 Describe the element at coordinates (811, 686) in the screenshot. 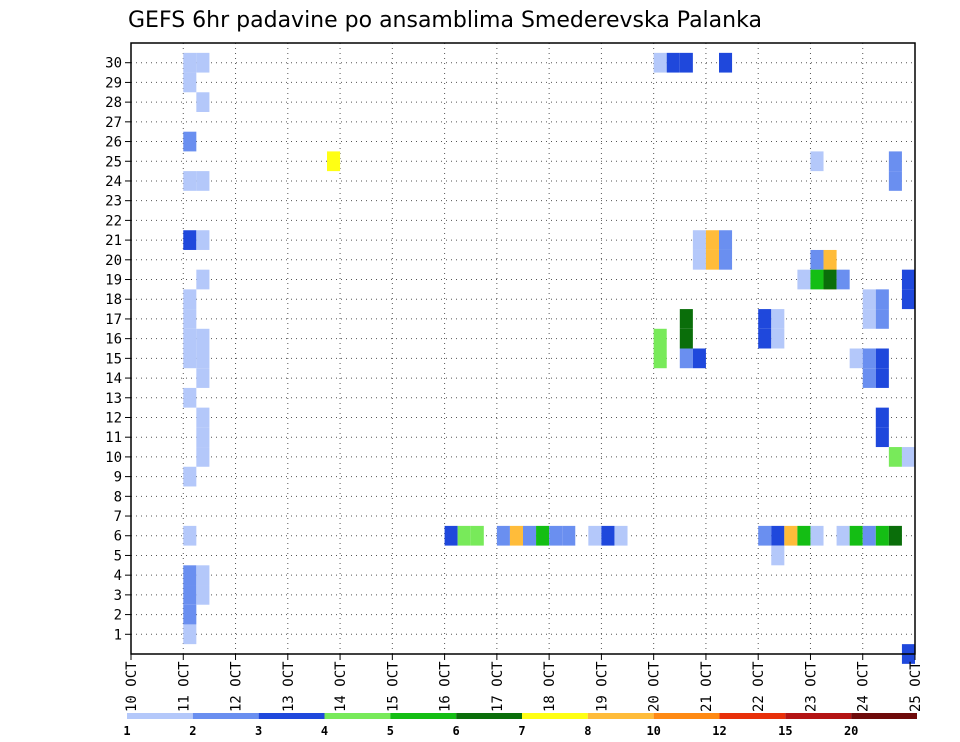

I see `x-tick-label: 23 OCT` at that location.